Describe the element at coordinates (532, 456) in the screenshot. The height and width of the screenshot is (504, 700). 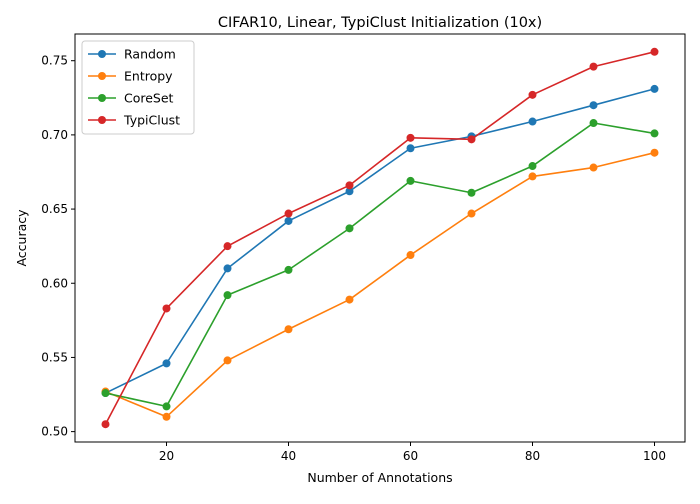
I see `x-tick-label: 80` at that location.